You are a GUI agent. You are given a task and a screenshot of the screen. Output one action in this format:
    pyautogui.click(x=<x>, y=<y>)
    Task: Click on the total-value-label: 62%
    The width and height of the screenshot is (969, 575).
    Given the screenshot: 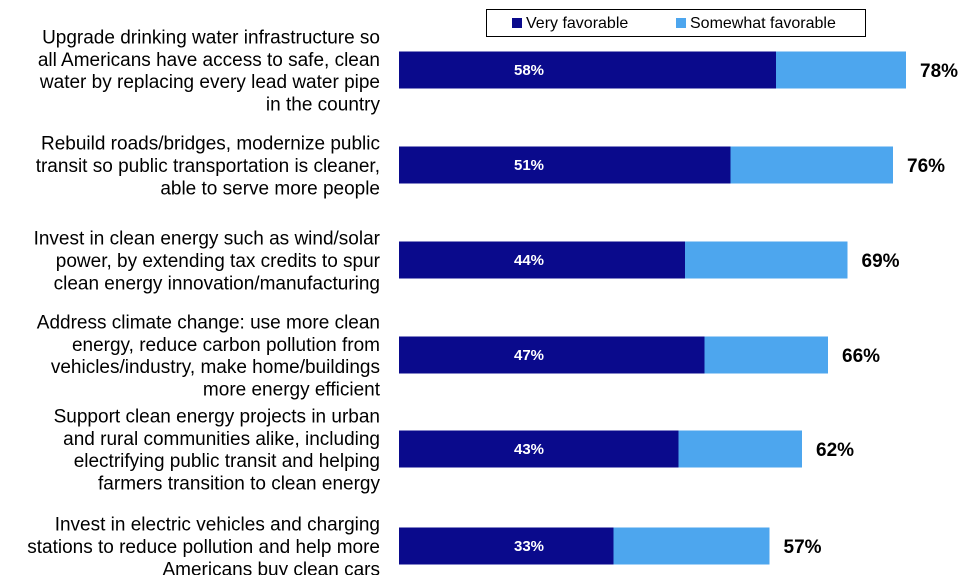 What is the action you would take?
    pyautogui.click(x=835, y=450)
    